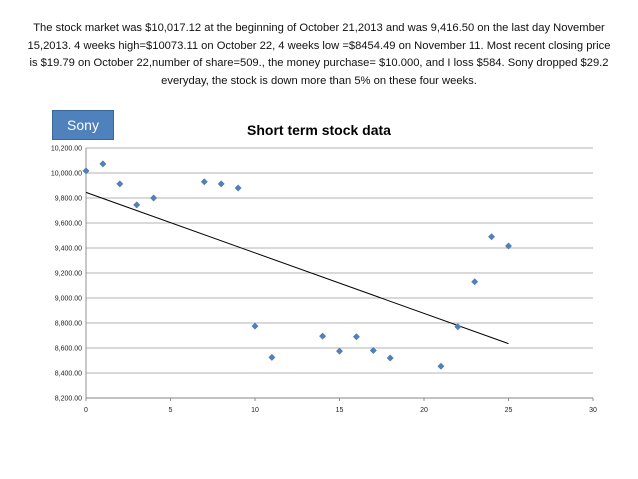 The image size is (638, 479). What do you see at coordinates (68, 399) in the screenshot?
I see `y-tick-label: 8,200.00` at bounding box center [68, 399].